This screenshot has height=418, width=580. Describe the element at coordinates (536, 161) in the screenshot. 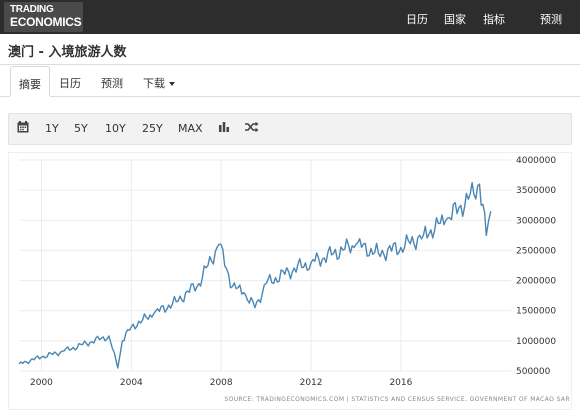

I see `y-tick-label: 4000000` at that location.